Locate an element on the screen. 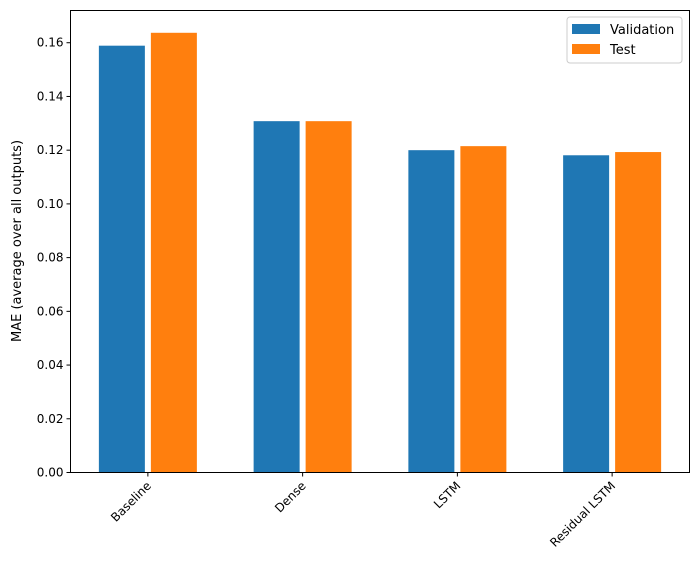 The height and width of the screenshot is (576, 700). bar-test-residual-lstm is located at coordinates (638, 312).